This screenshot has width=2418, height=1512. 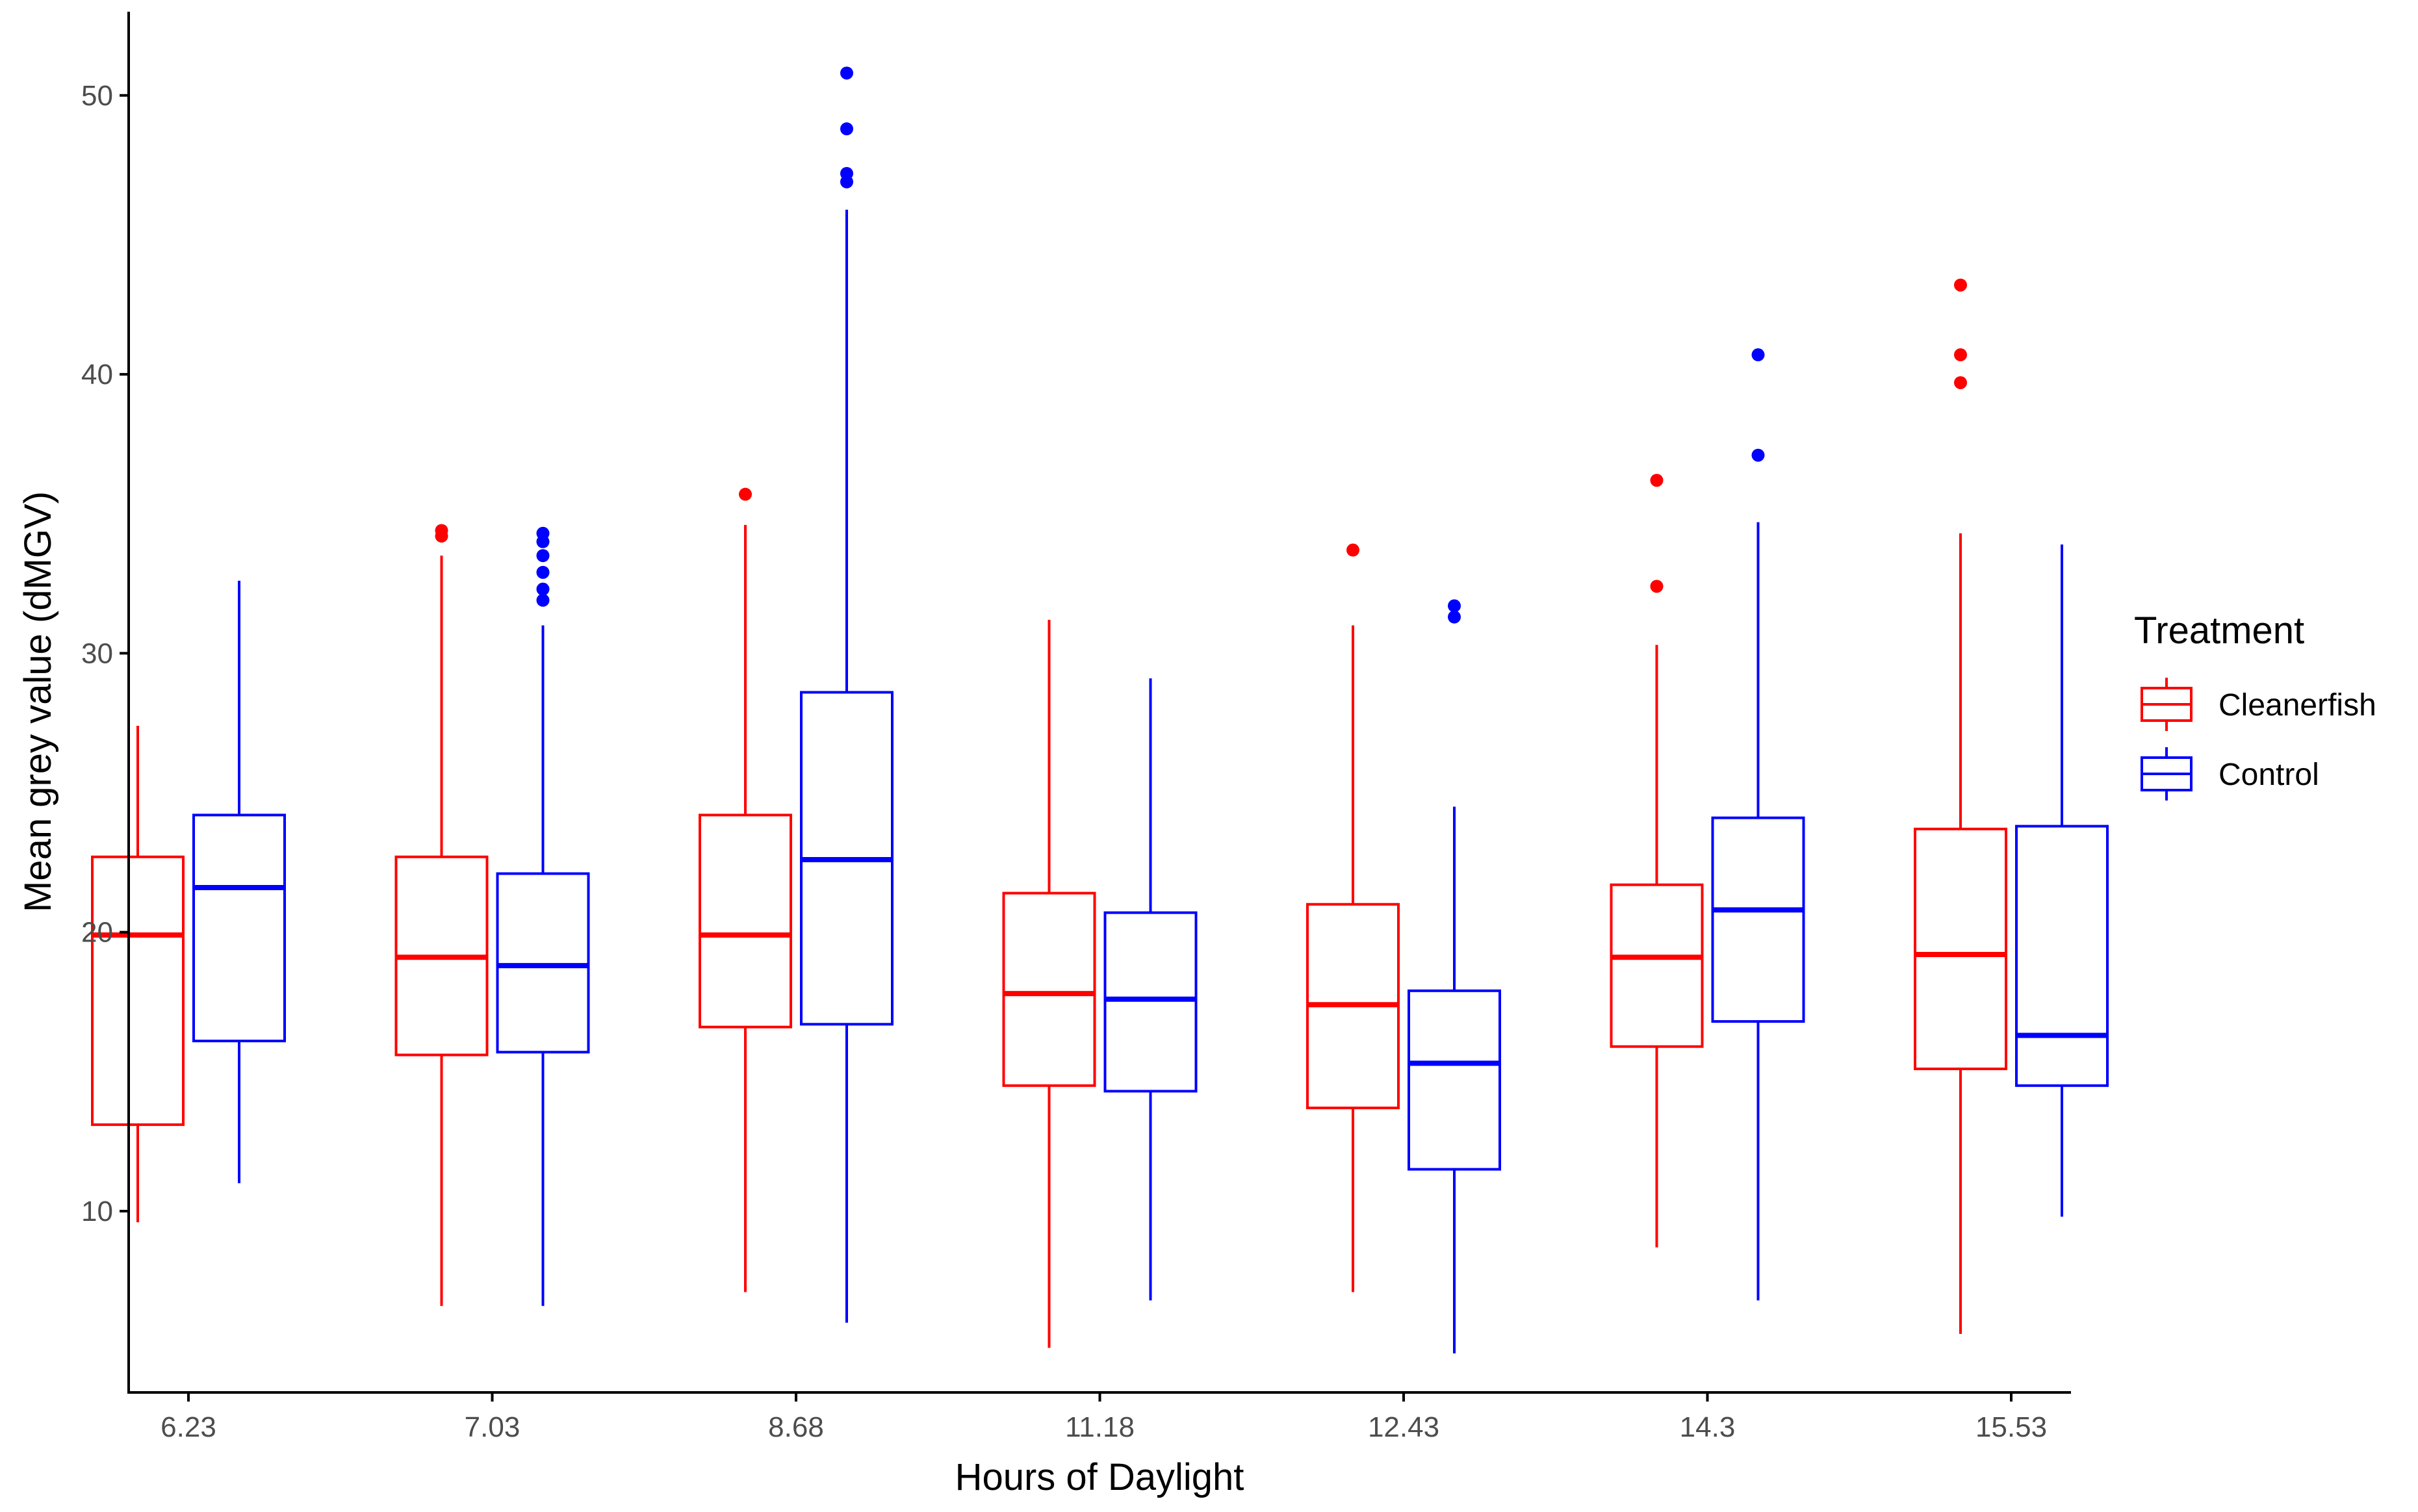 What do you see at coordinates (2269, 775) in the screenshot?
I see `legend-label: Control` at bounding box center [2269, 775].